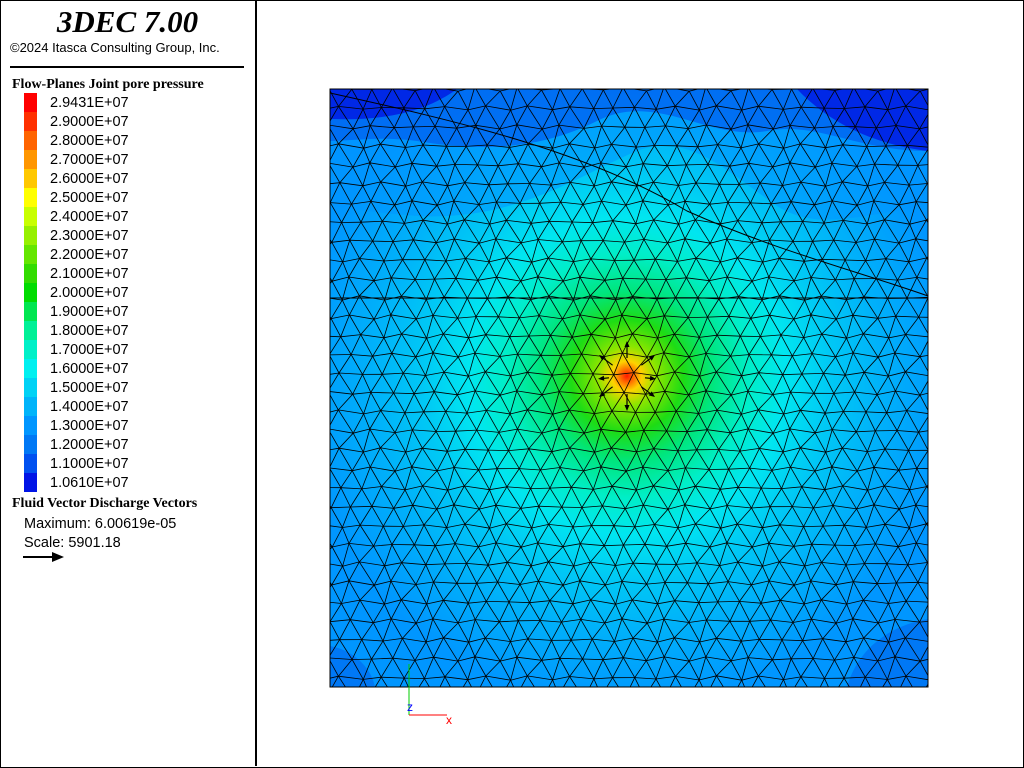 This screenshot has width=1024, height=768. I want to click on legend-entry: 1.0610E+07, so click(124, 482).